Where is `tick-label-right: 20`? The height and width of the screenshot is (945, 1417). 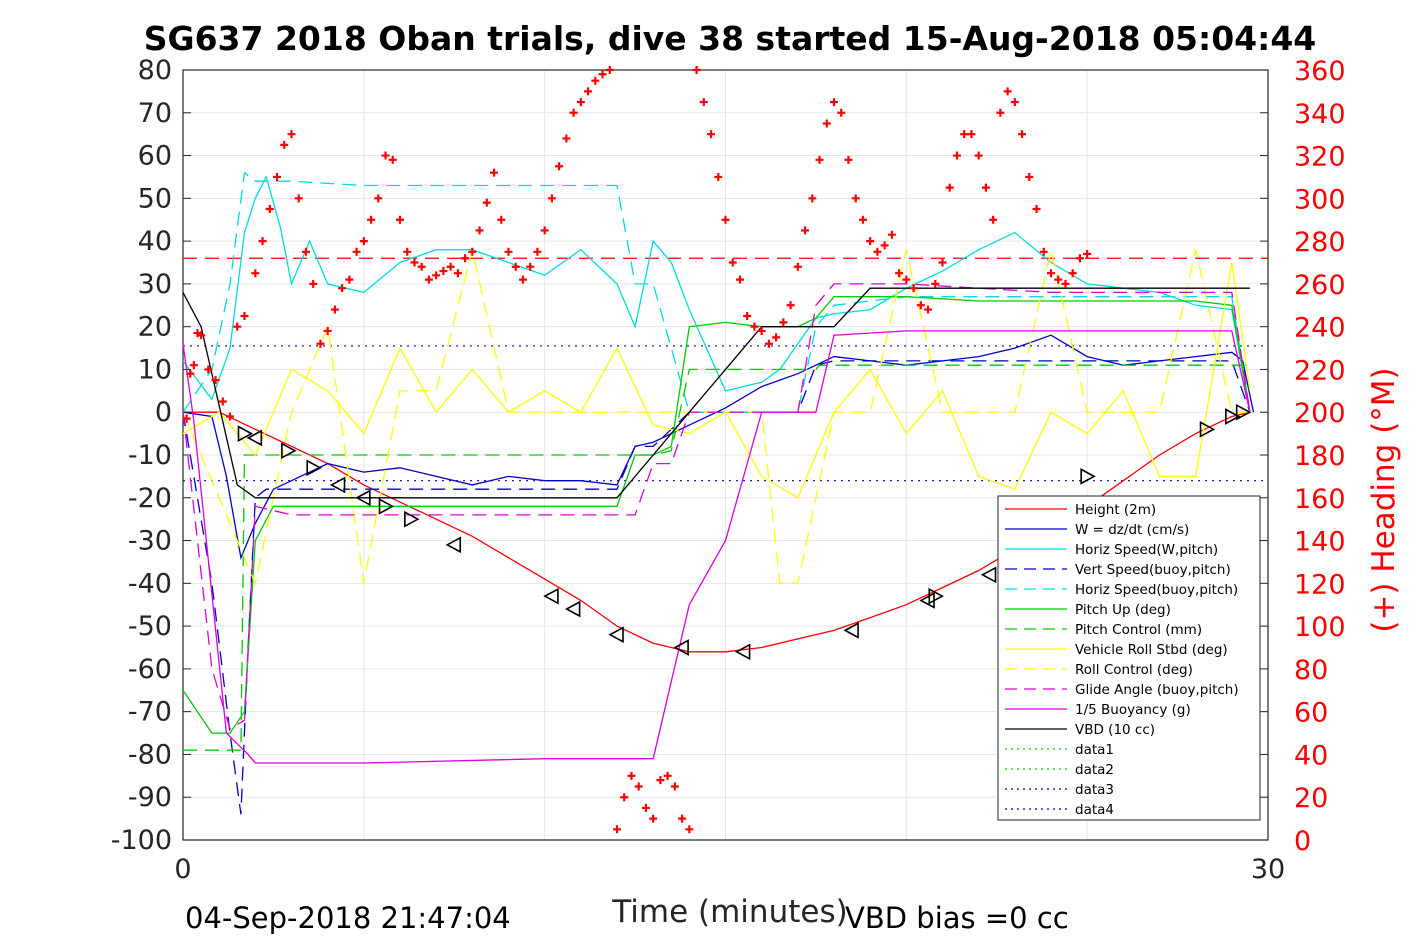 tick-label-right: 20 is located at coordinates (1311, 798).